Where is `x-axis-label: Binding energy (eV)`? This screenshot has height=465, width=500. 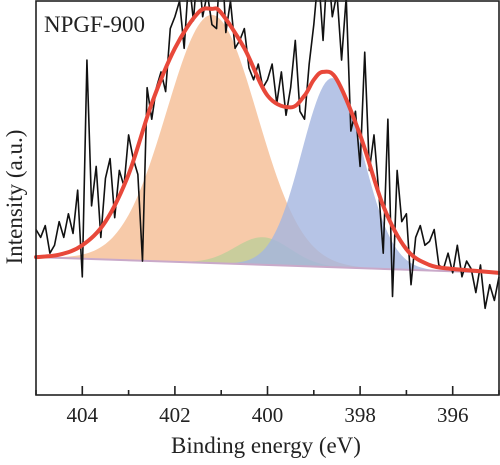
x-axis-label: Binding energy (eV) is located at coordinates (266, 445).